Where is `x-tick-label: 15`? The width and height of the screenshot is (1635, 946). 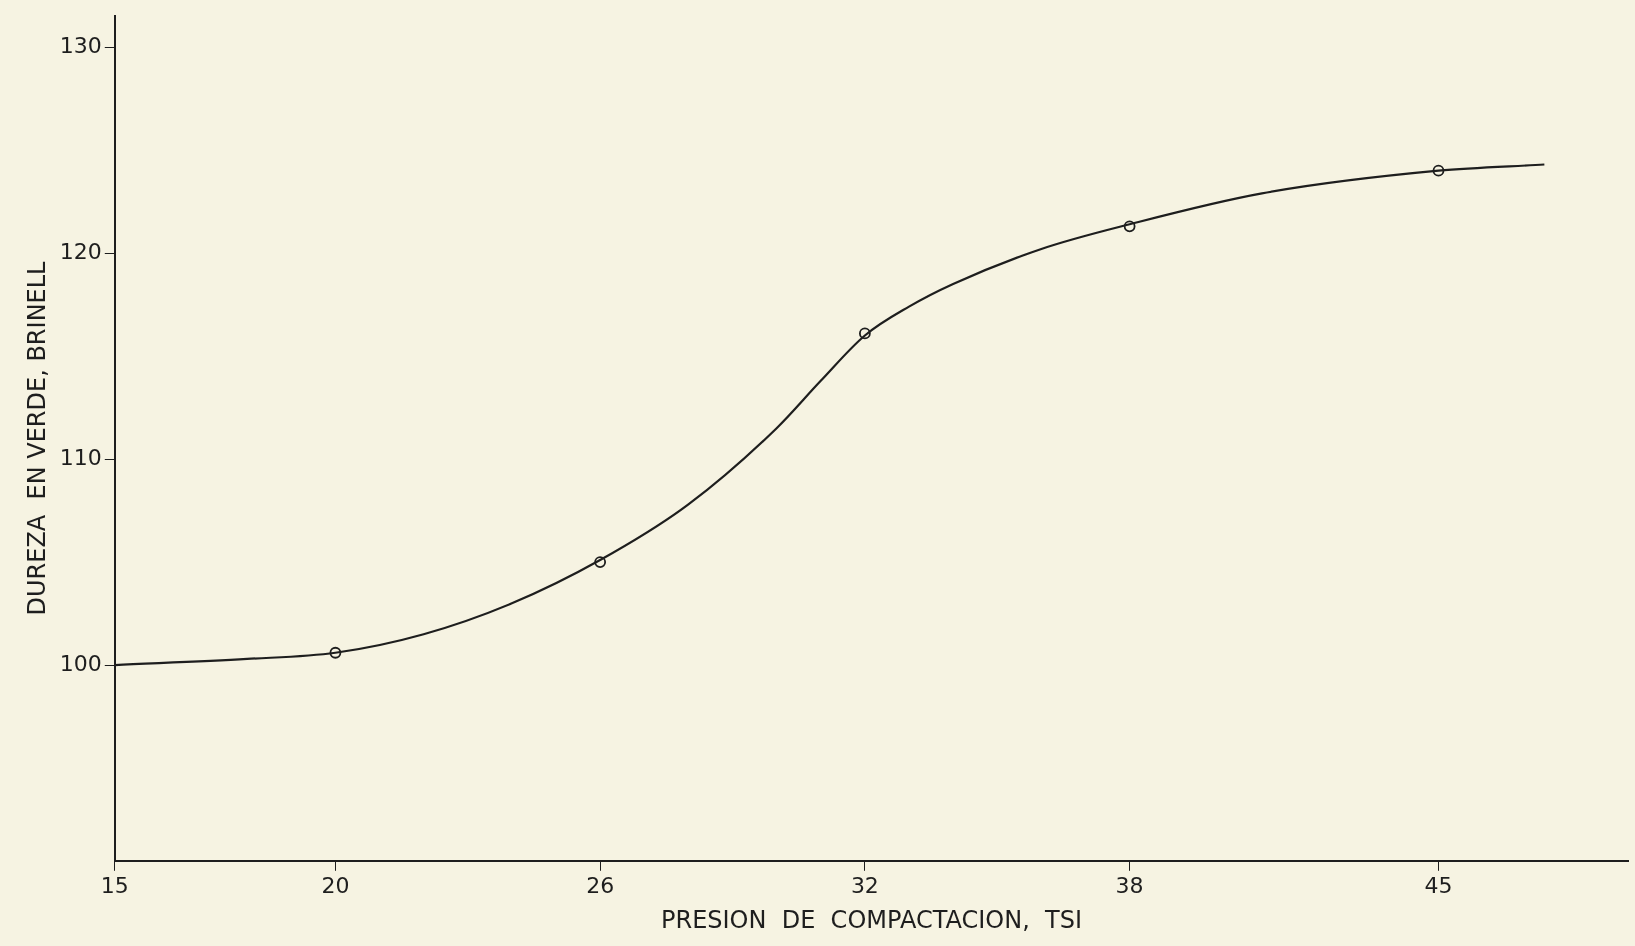 x-tick-label: 15 is located at coordinates (114, 885).